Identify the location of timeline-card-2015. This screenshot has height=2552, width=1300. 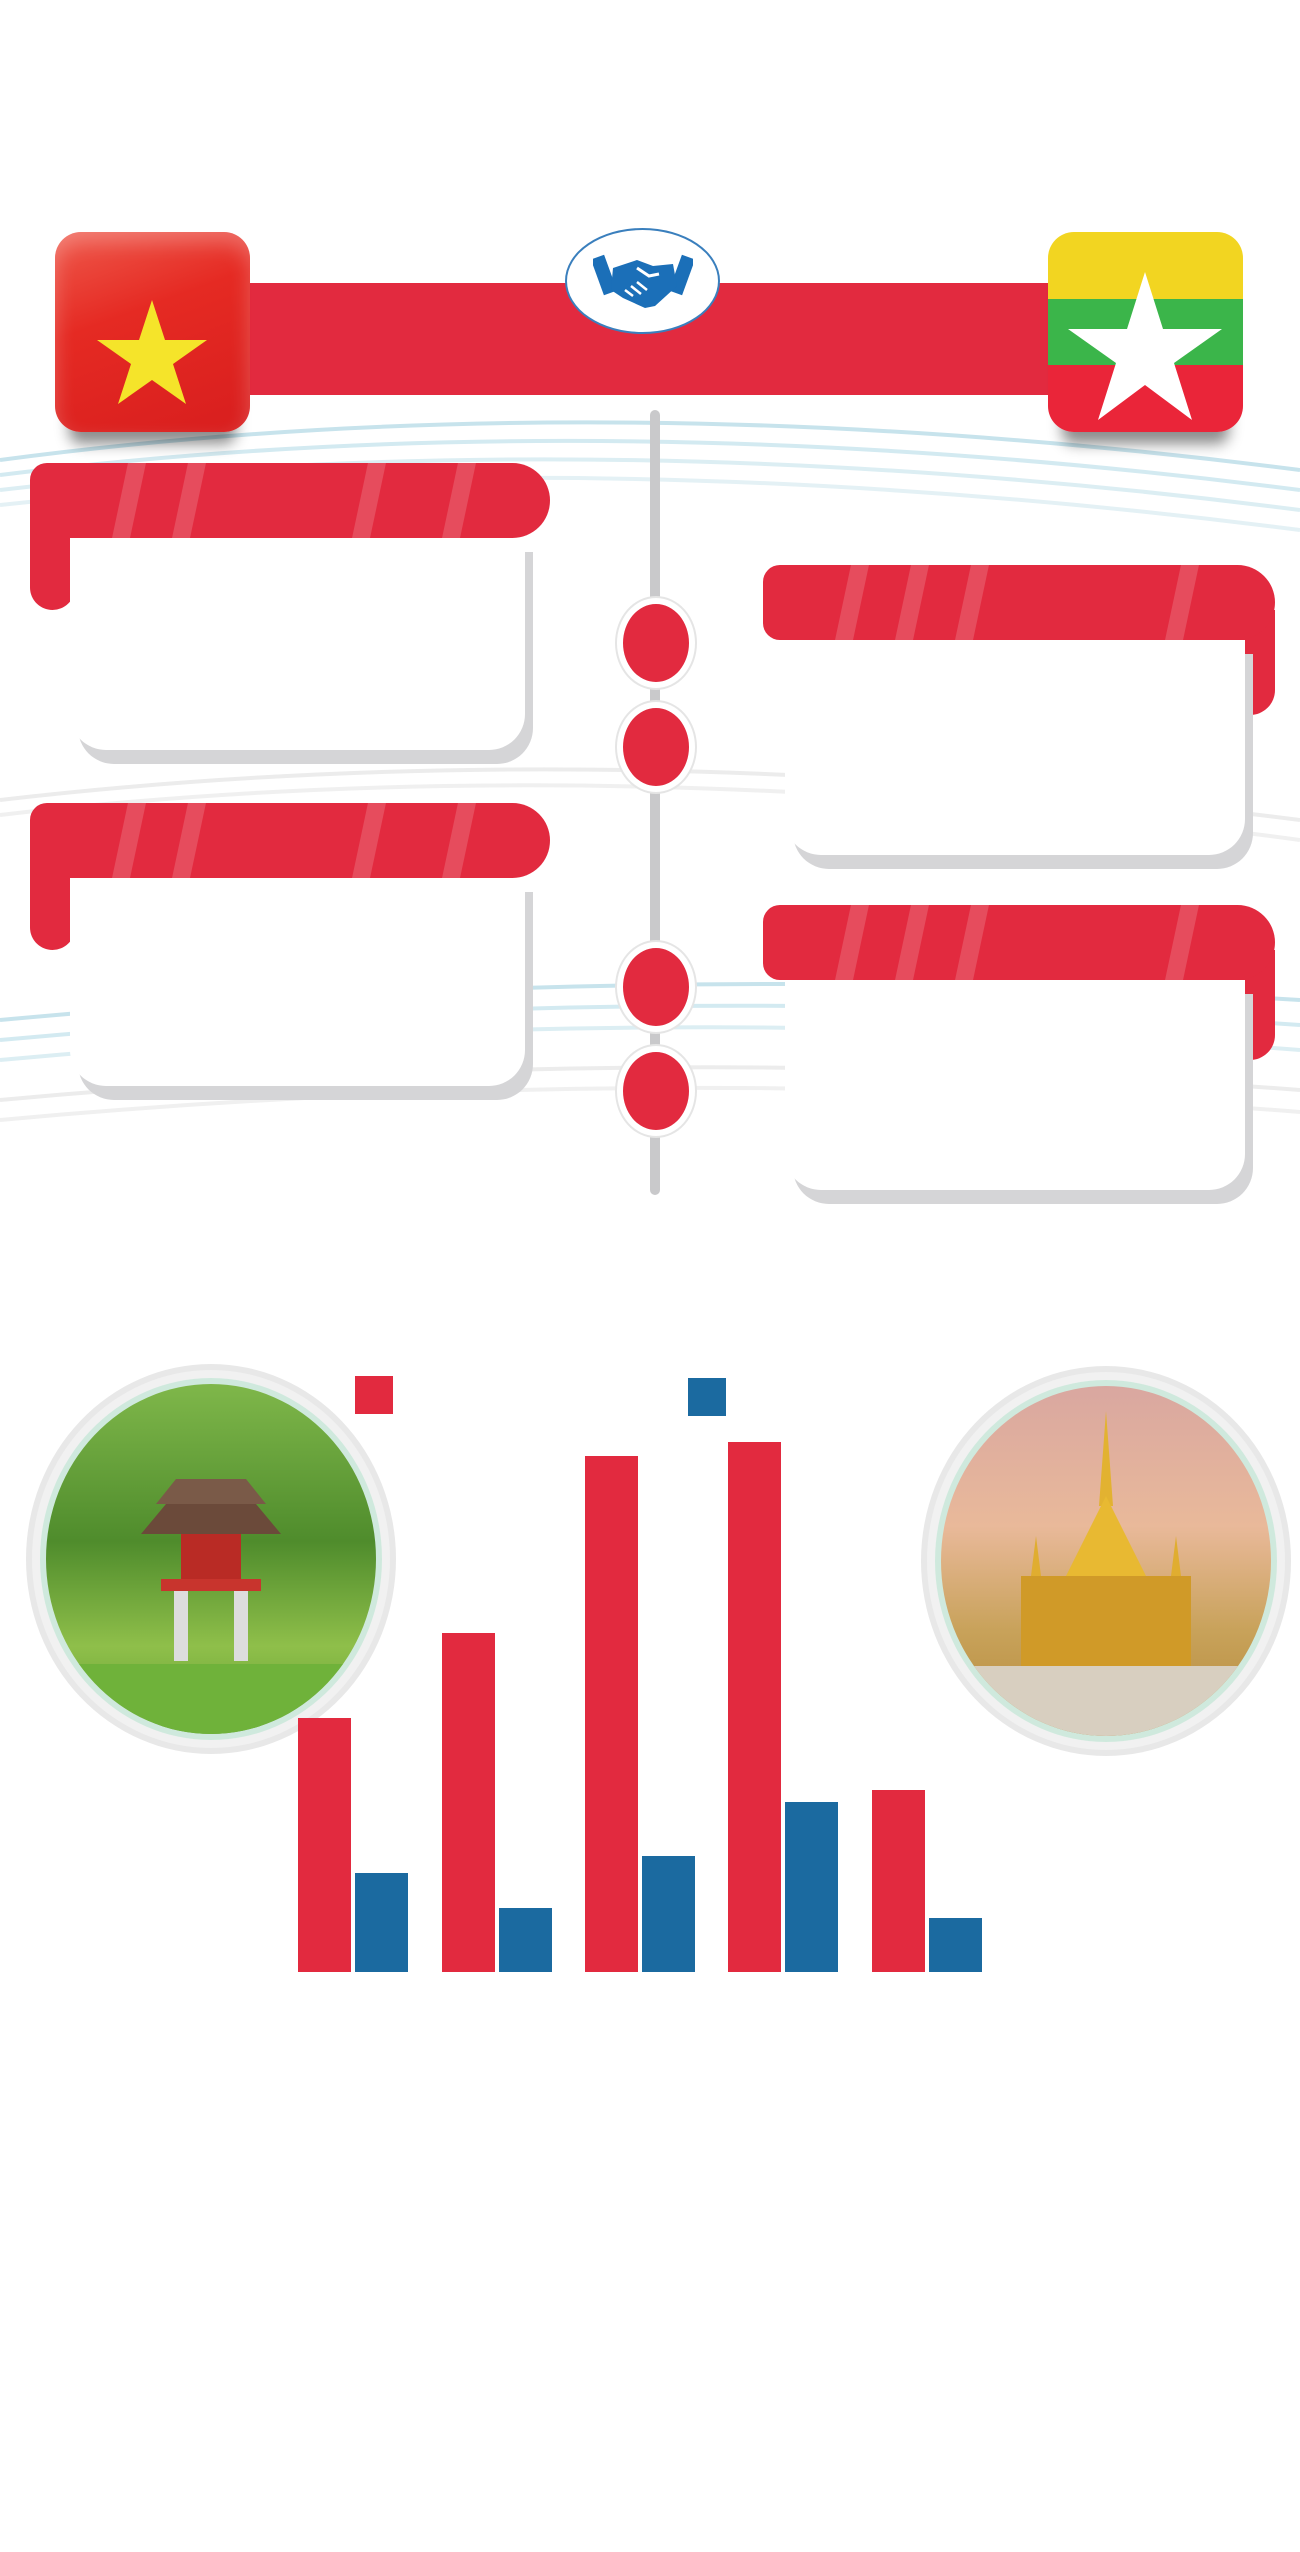
(297, 982).